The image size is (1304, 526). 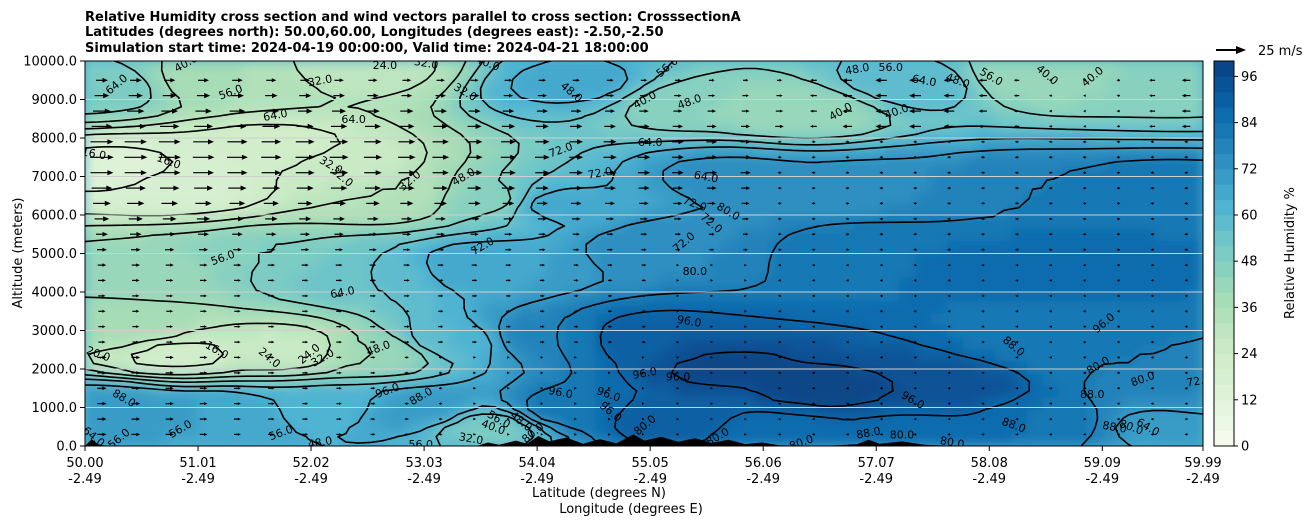 What do you see at coordinates (644, 440) in the screenshot?
I see `terrain-silhouette` at bounding box center [644, 440].